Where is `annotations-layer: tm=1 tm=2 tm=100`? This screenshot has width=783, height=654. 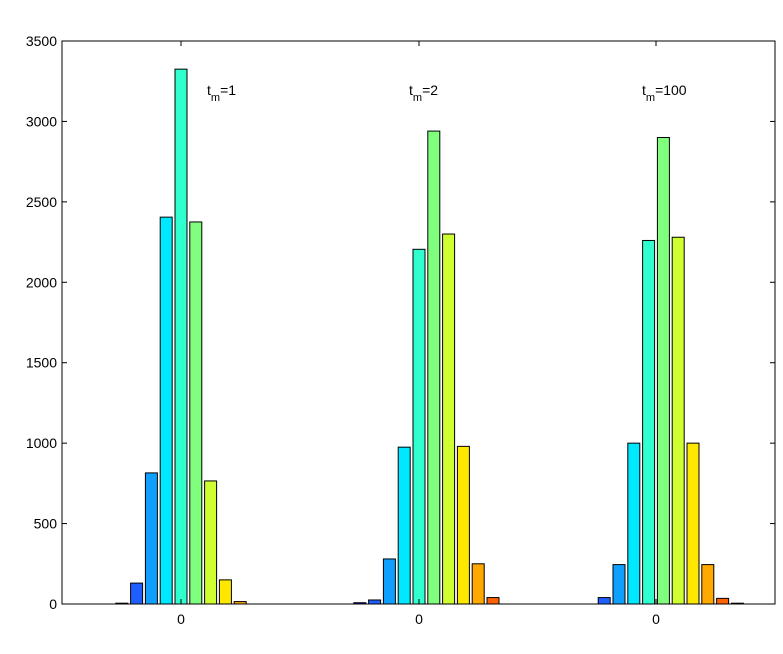
annotations-layer: tm=1 tm=2 tm=100 is located at coordinates (447, 93).